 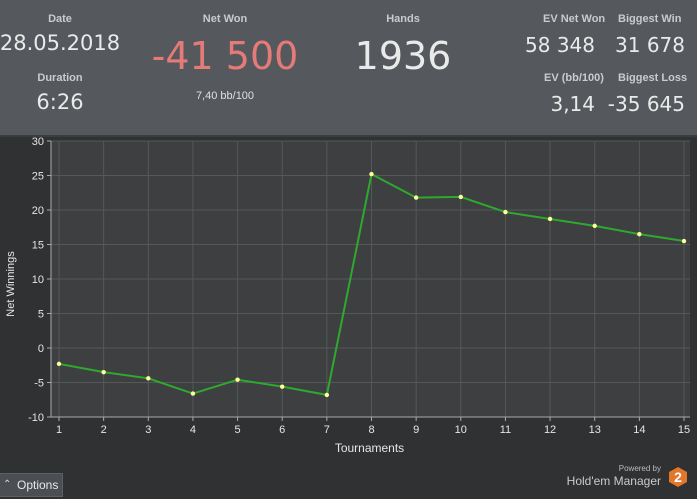 What do you see at coordinates (572, 104) in the screenshot?
I see `ev-bb100-value: 3,14` at bounding box center [572, 104].